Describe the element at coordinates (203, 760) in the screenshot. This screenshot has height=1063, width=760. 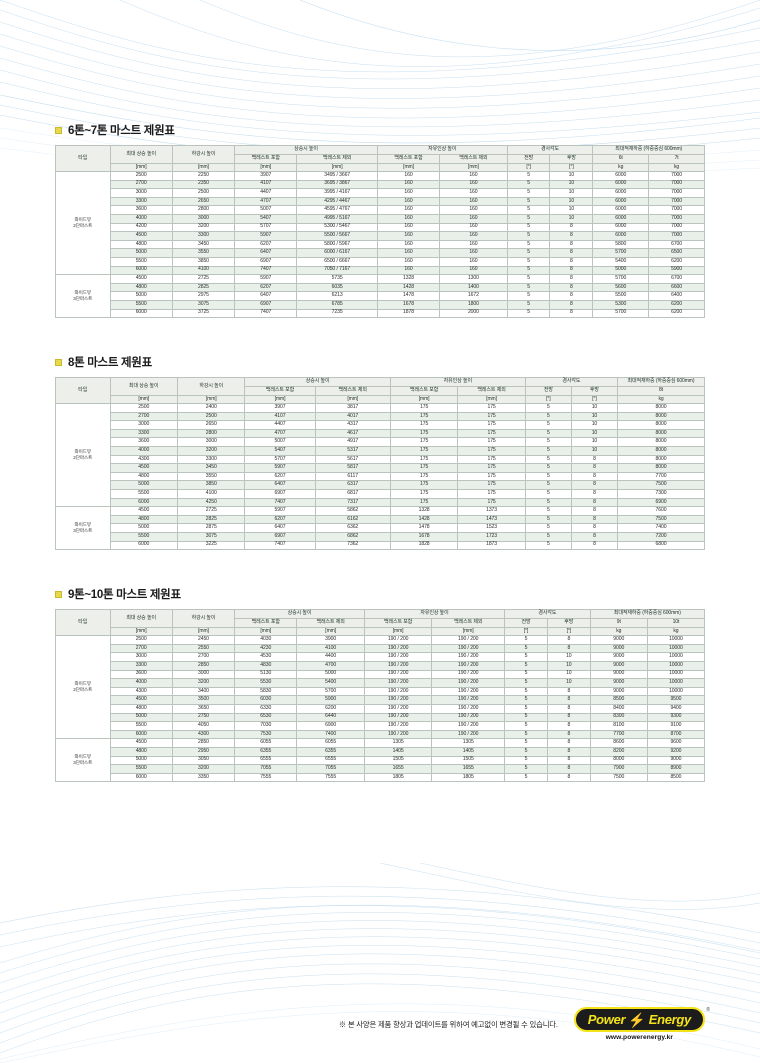
I see `cell-c1: 3050` at that location.